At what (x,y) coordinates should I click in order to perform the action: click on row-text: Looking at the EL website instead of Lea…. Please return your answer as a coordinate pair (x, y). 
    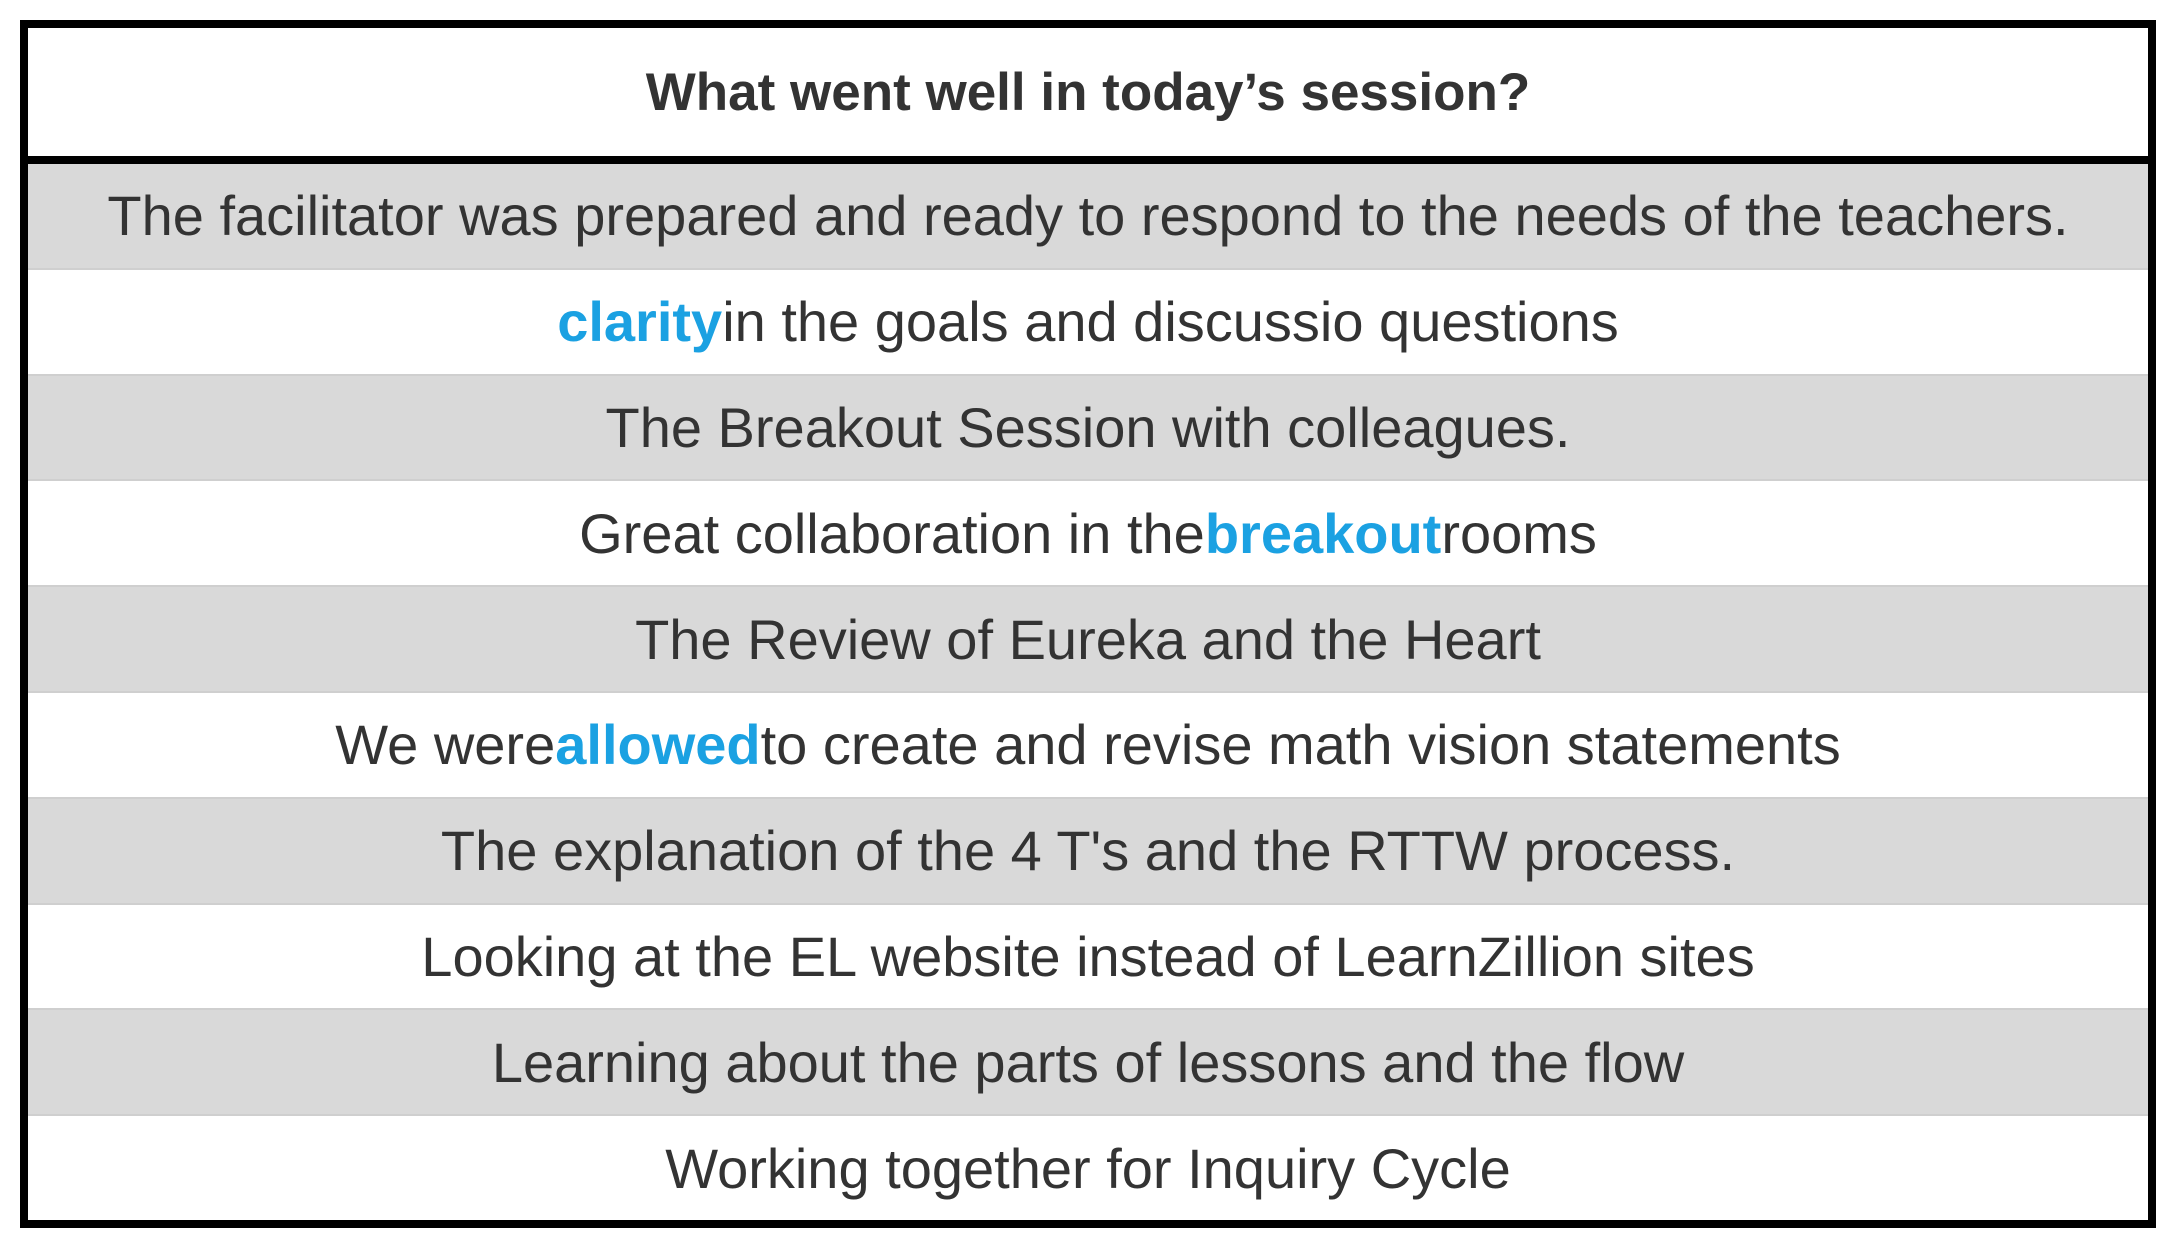
    Looking at the image, I should click on (1088, 956).